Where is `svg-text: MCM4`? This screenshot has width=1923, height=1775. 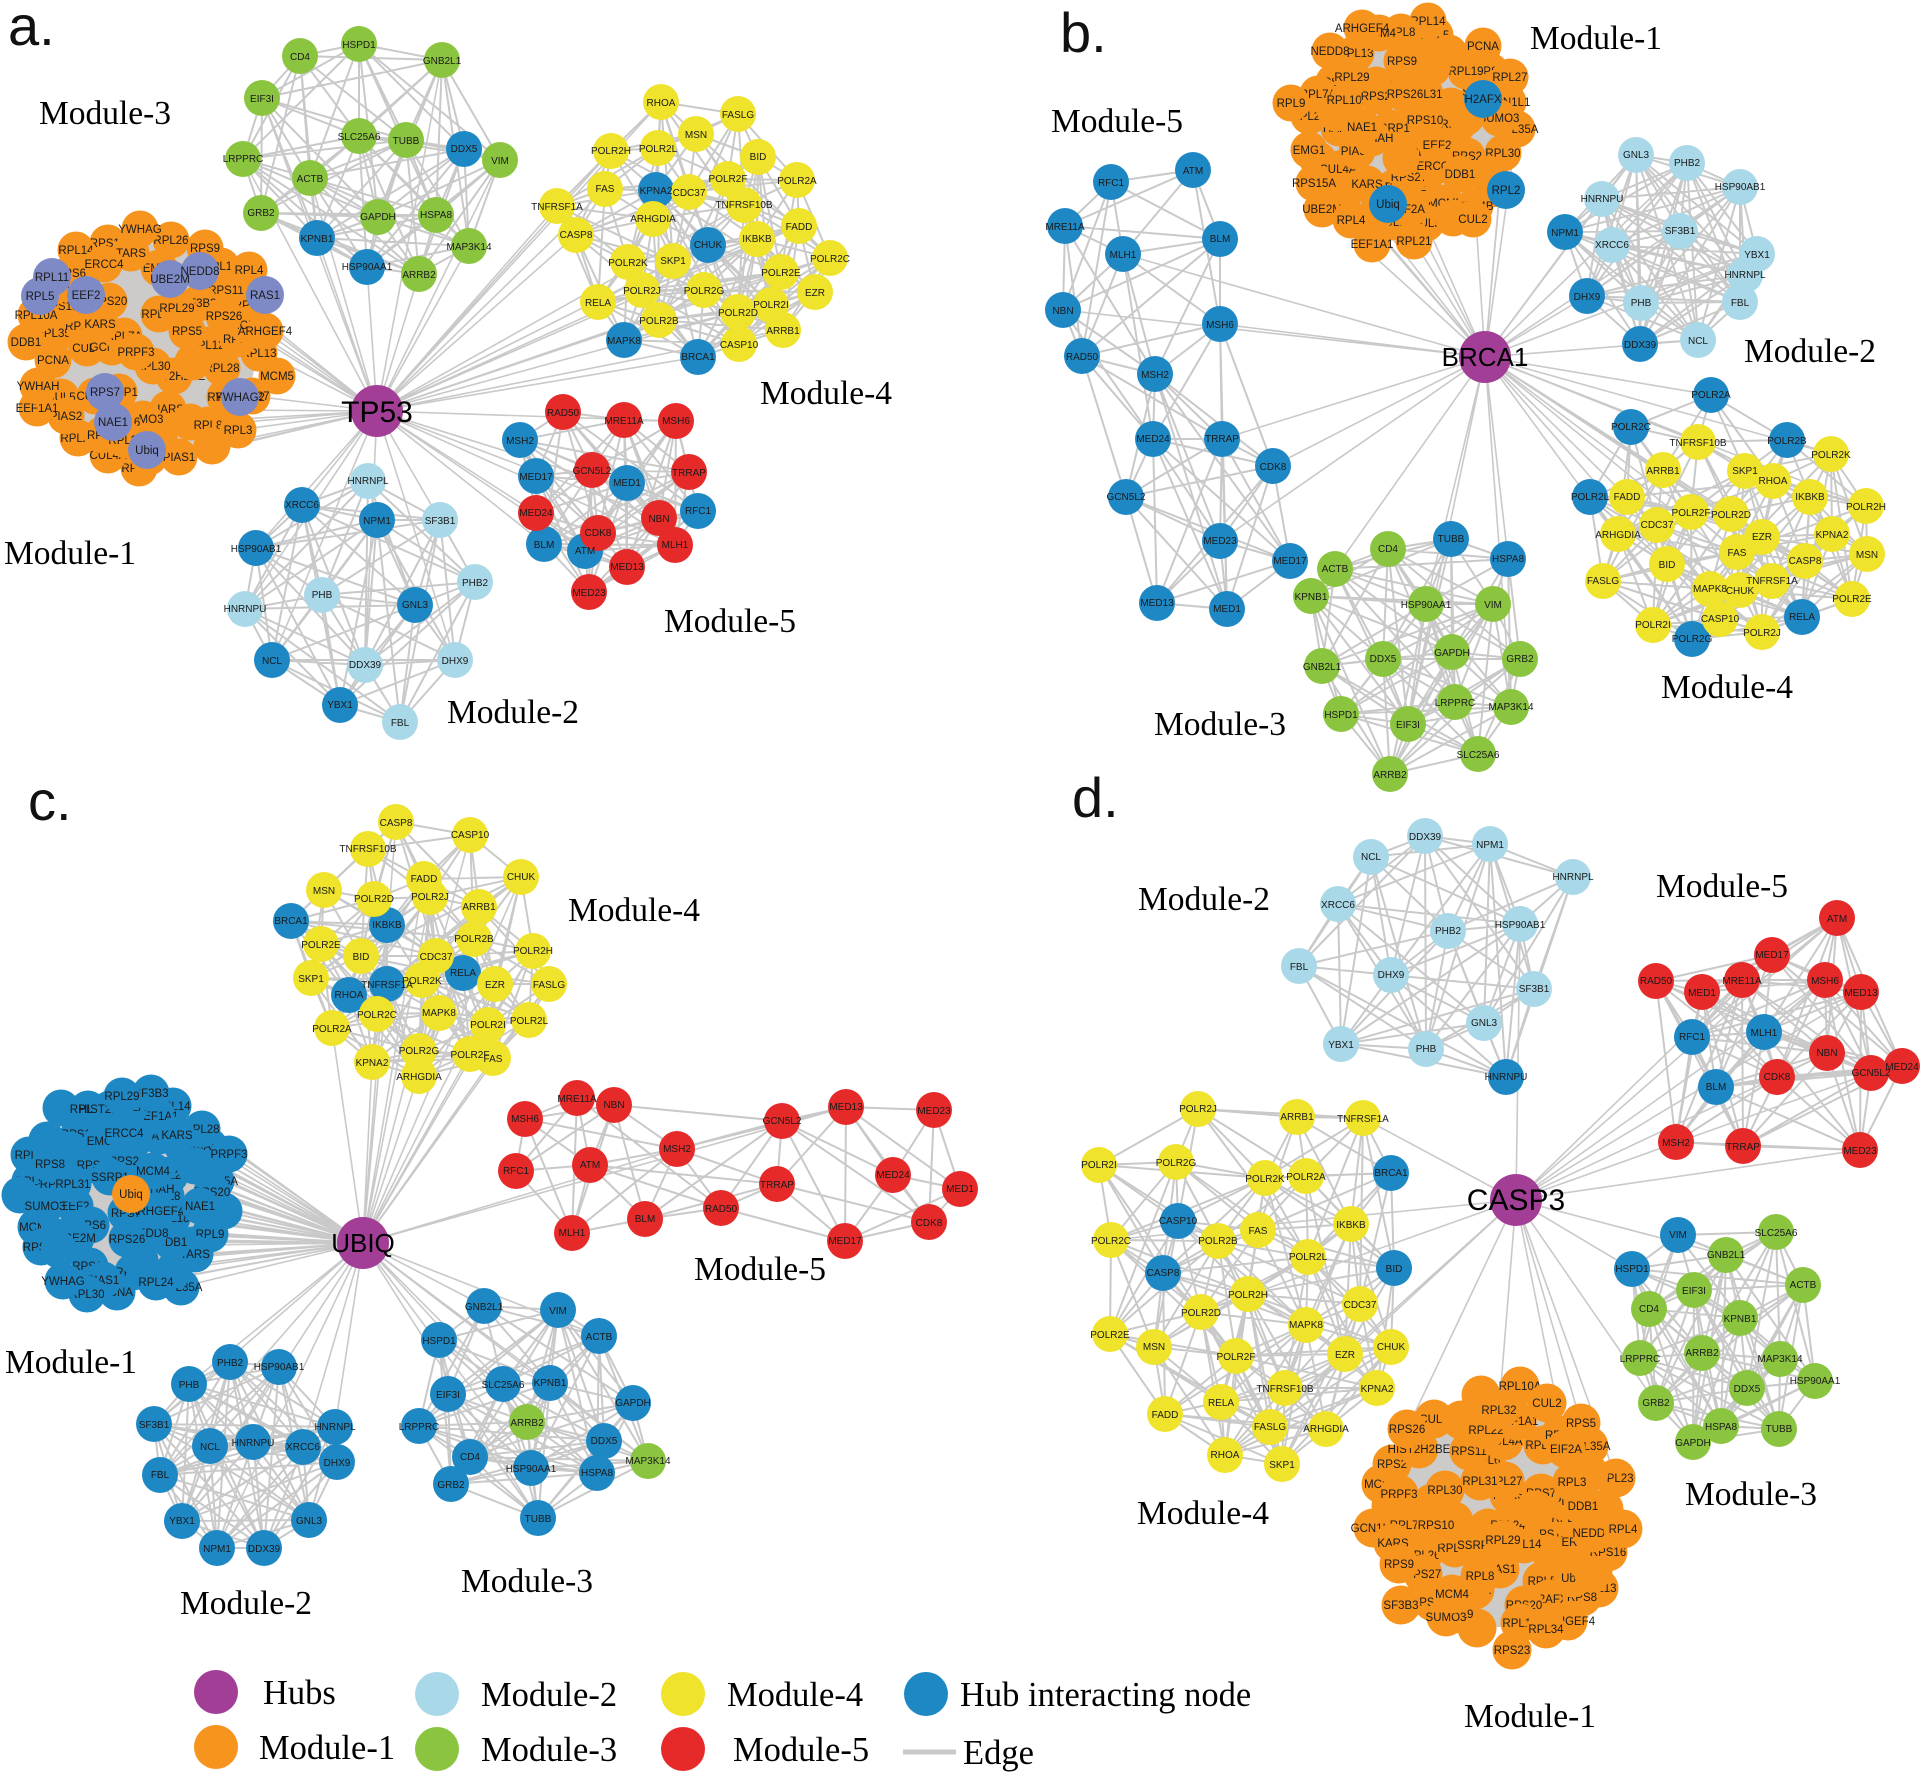 svg-text: MCM4 is located at coordinates (153, 1172).